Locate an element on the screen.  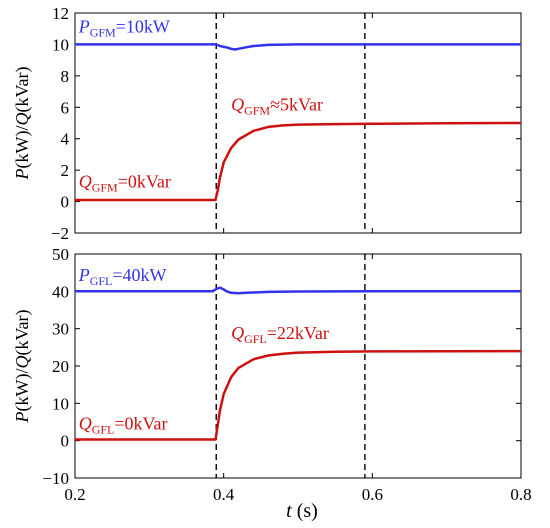
series-annotation: QGFM≈5kVar is located at coordinates (277, 105).